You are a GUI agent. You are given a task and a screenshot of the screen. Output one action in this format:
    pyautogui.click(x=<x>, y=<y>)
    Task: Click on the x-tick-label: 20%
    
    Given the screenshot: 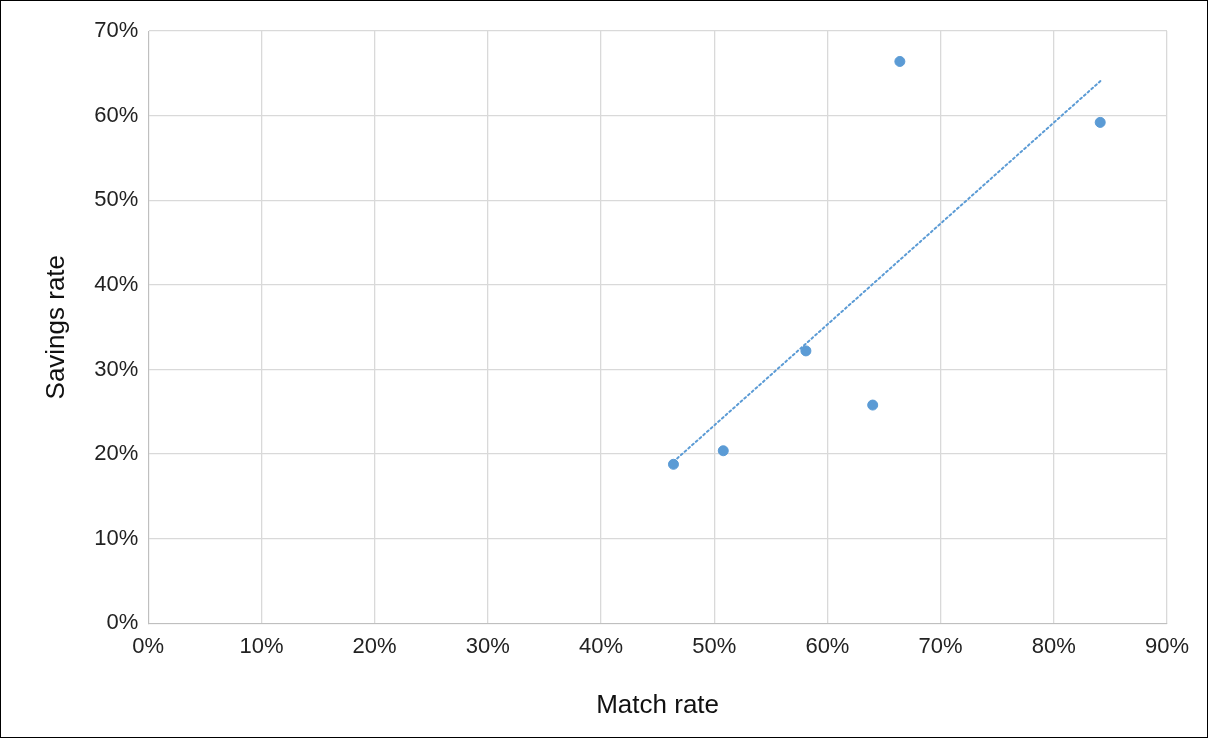 What is the action you would take?
    pyautogui.click(x=374, y=645)
    